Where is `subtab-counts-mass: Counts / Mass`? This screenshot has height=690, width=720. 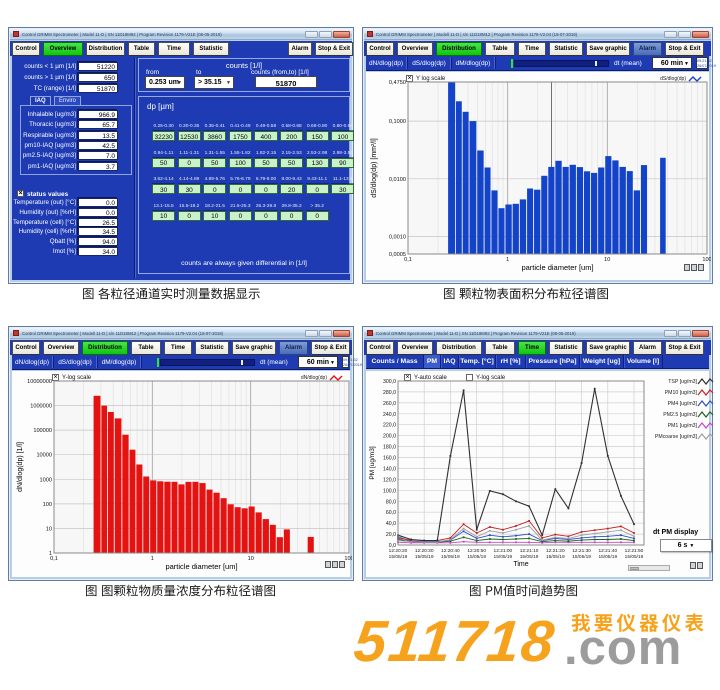 subtab-counts-mass: Counts / Mass is located at coordinates (395, 361).